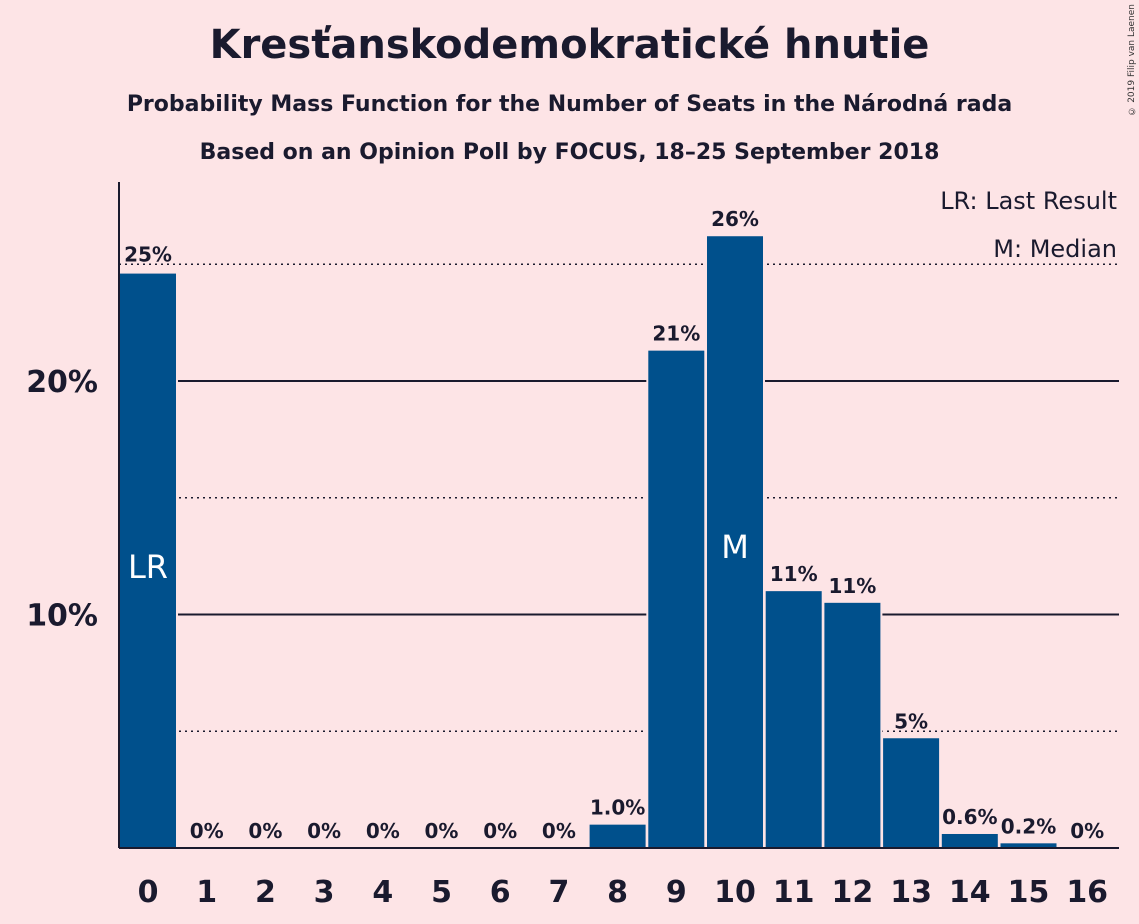 This screenshot has height=924, width=1139. What do you see at coordinates (62, 616) in the screenshot?
I see `y-tick-label: 10%` at bounding box center [62, 616].